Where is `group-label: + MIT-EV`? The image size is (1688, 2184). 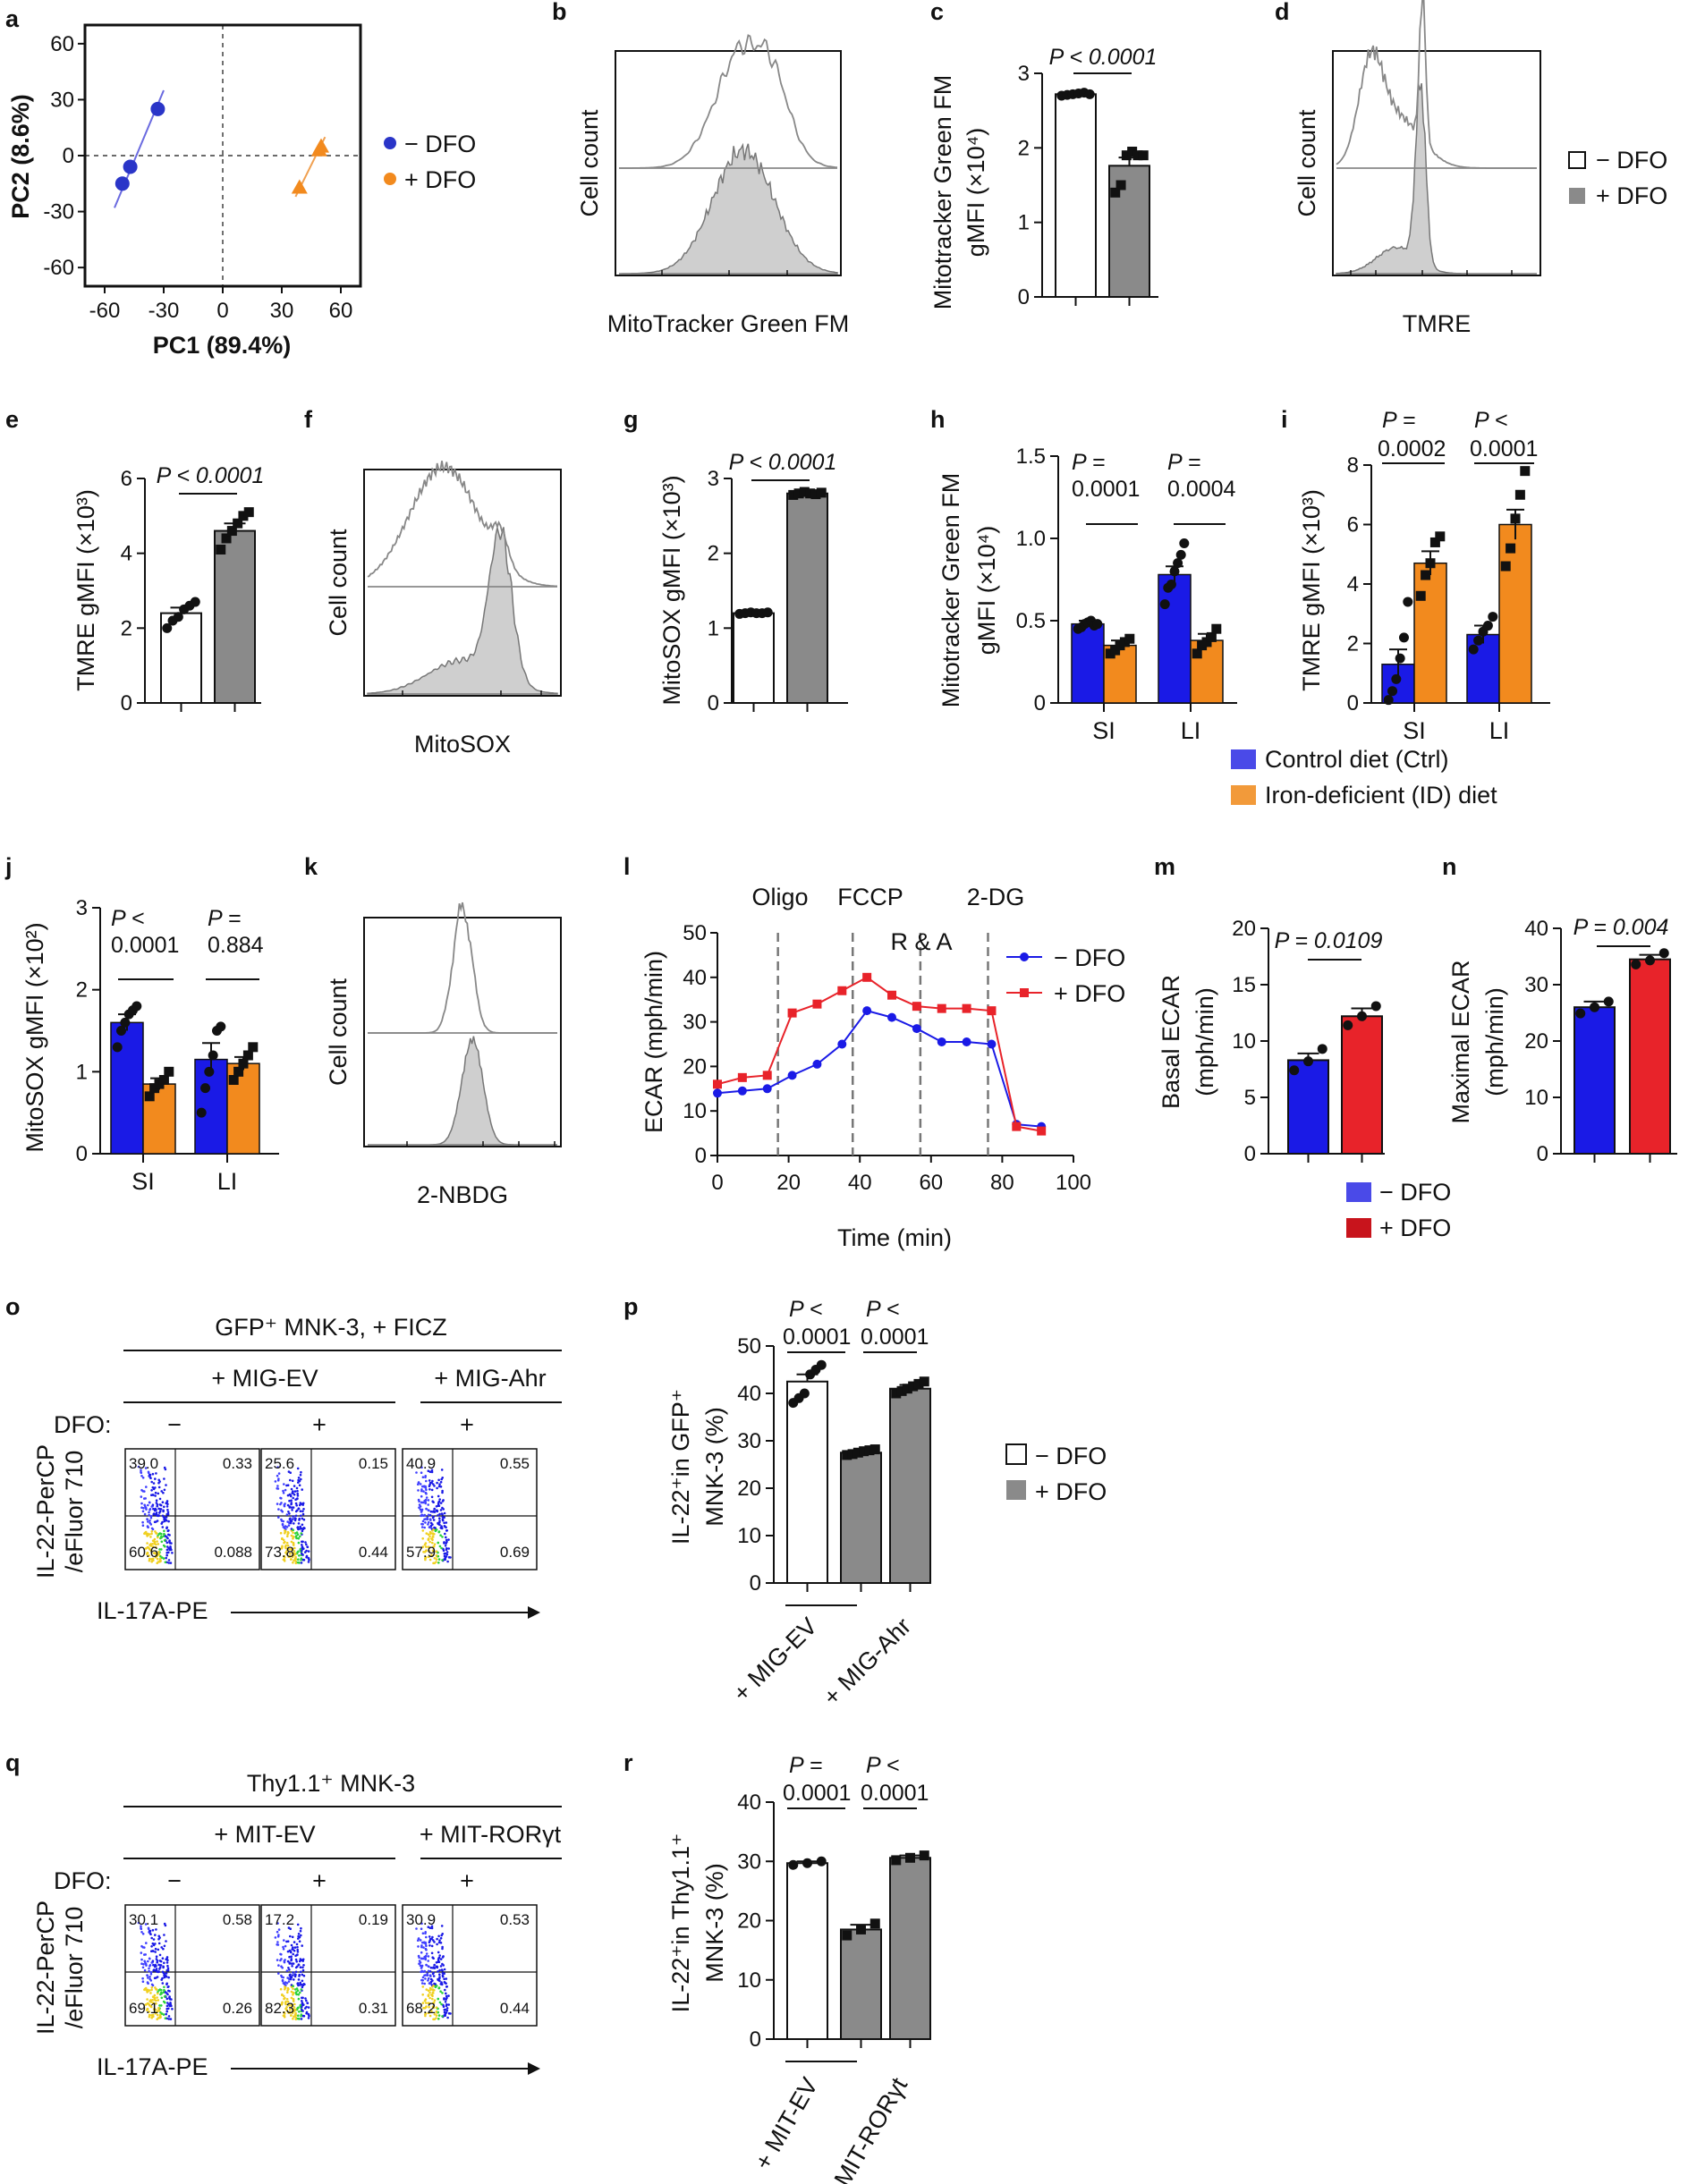
group-label: + MIT-EV is located at coordinates (264, 1834).